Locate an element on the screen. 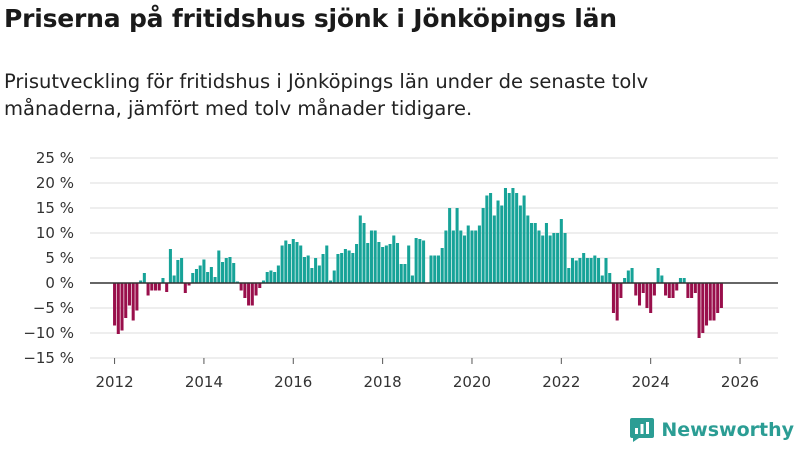 The image size is (800, 450). x-tick-label: 2018 is located at coordinates (383, 382).